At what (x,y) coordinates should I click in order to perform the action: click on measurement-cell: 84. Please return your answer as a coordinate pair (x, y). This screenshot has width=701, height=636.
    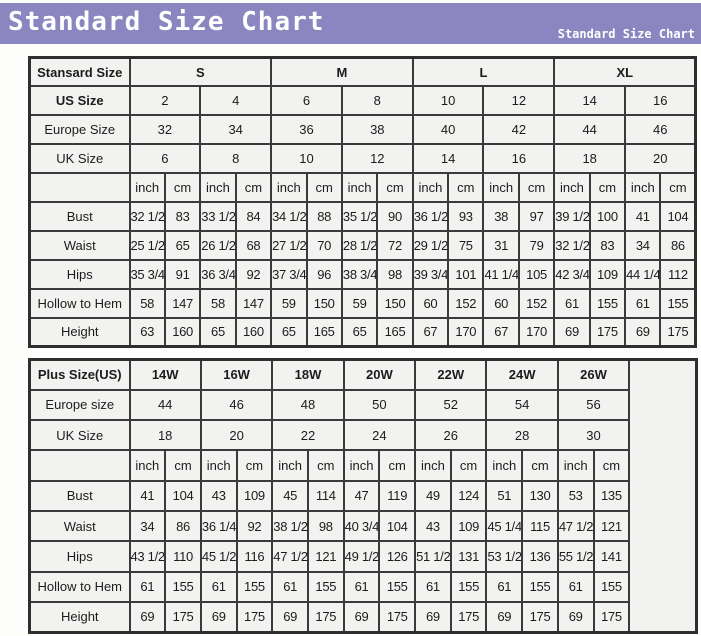
    Looking at the image, I should click on (253, 216).